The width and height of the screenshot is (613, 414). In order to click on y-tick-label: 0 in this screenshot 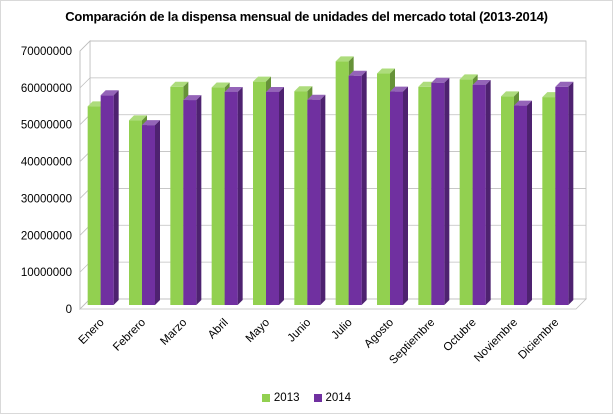, I will do `click(69, 310)`.